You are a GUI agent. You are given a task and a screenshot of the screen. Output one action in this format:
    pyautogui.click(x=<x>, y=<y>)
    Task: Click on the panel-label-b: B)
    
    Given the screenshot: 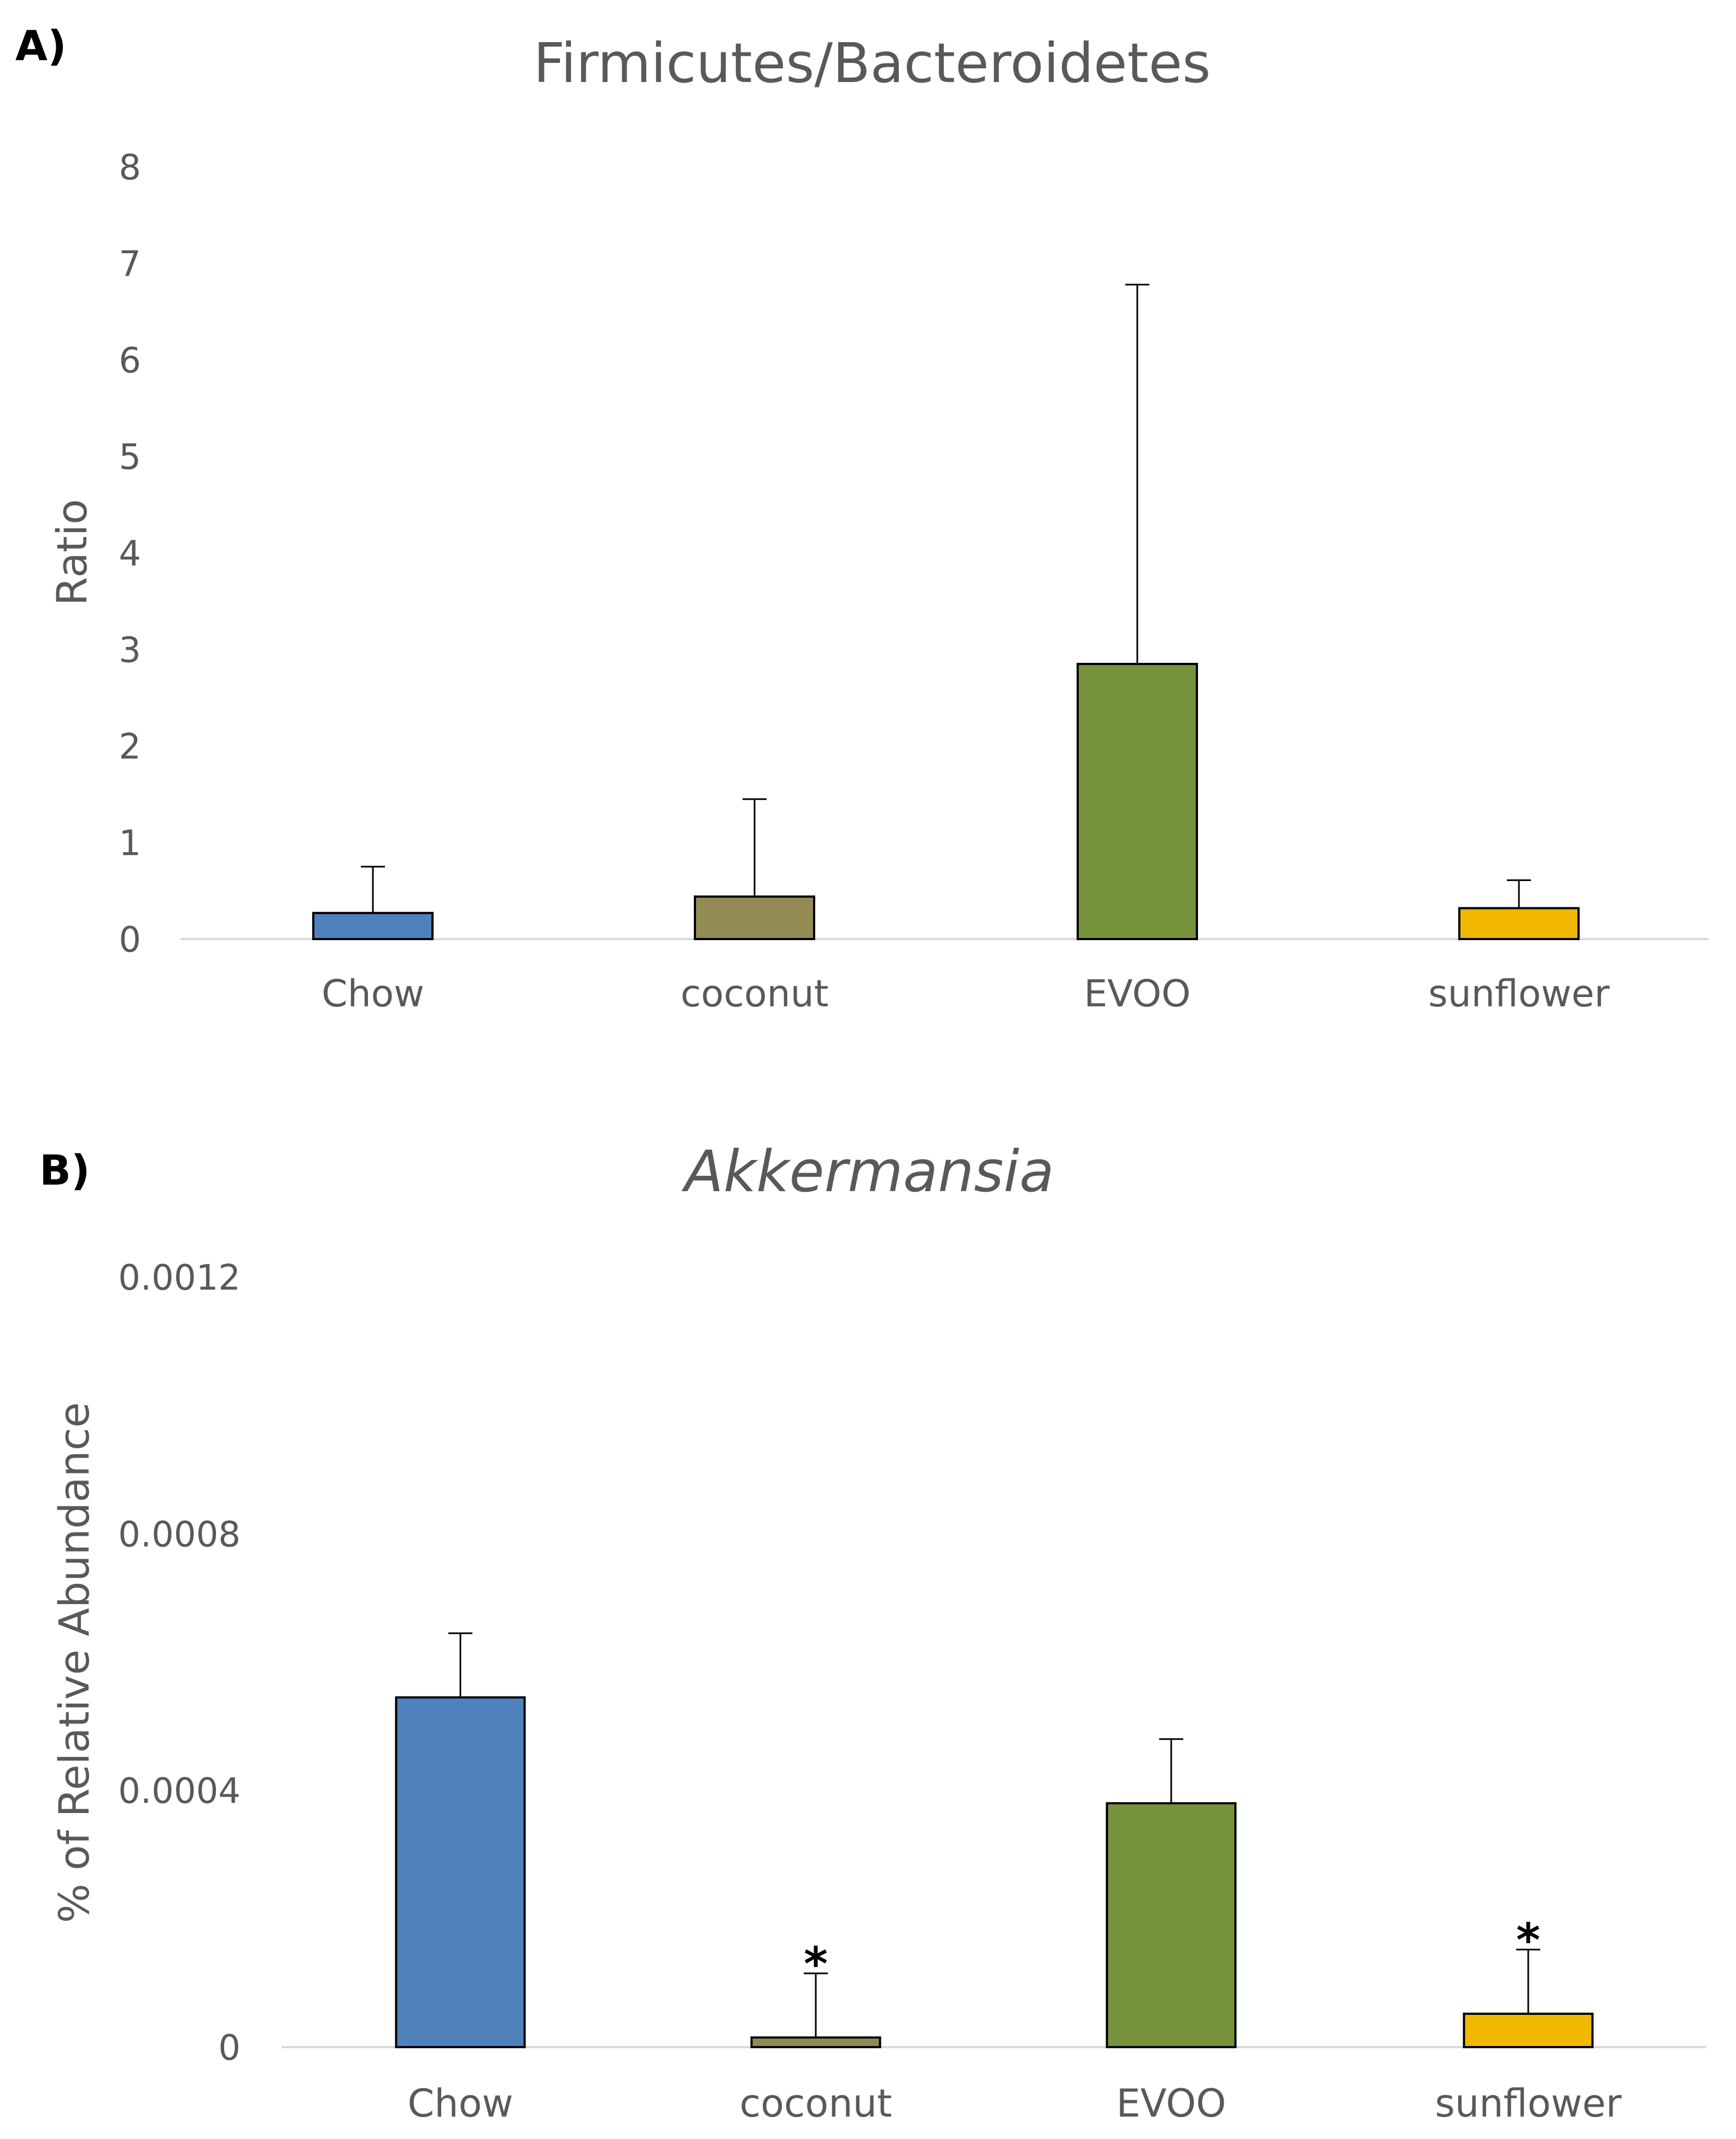 What is the action you would take?
    pyautogui.click(x=64, y=1170)
    